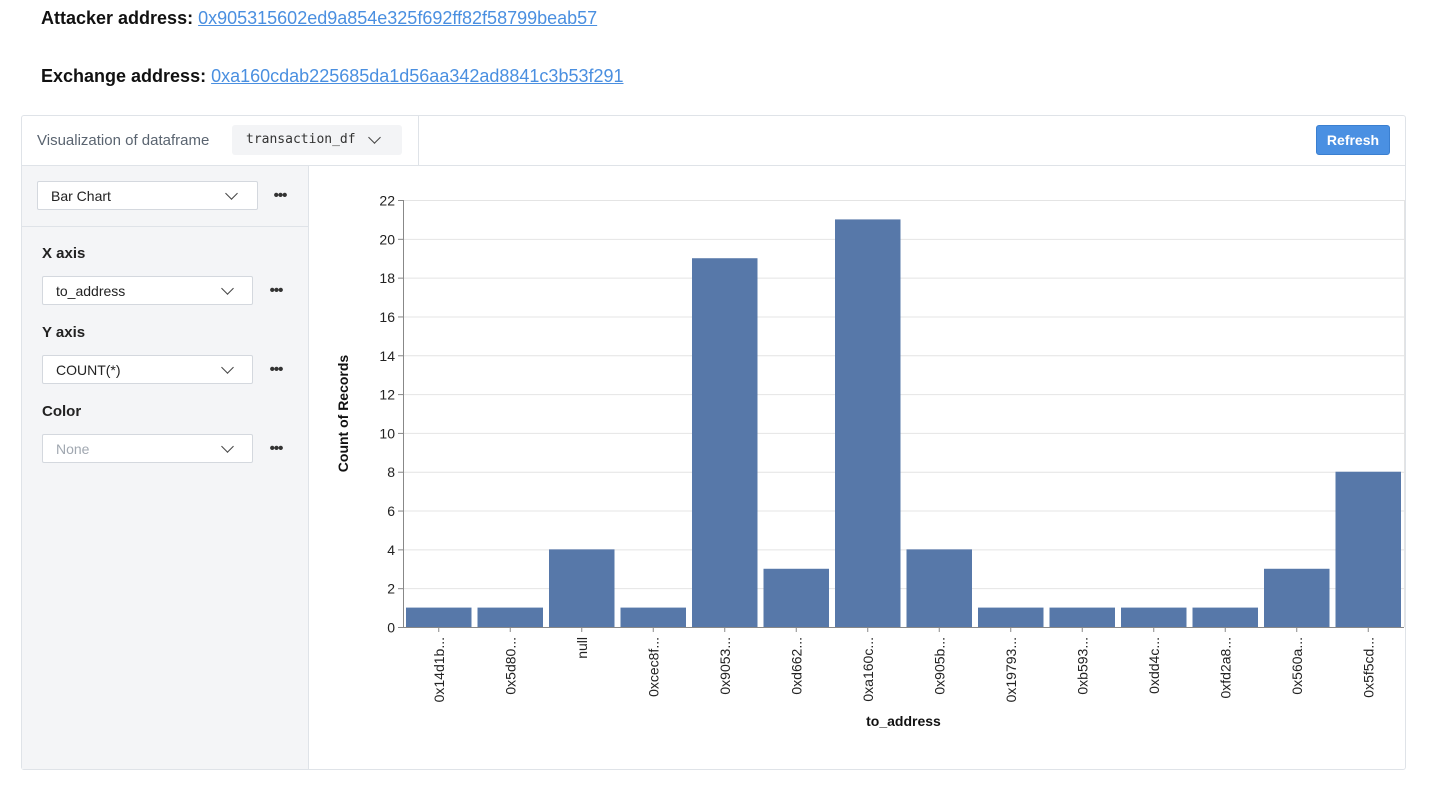 The width and height of the screenshot is (1430, 785). I want to click on chart-type-row: Bar Chart •••, so click(165, 196).